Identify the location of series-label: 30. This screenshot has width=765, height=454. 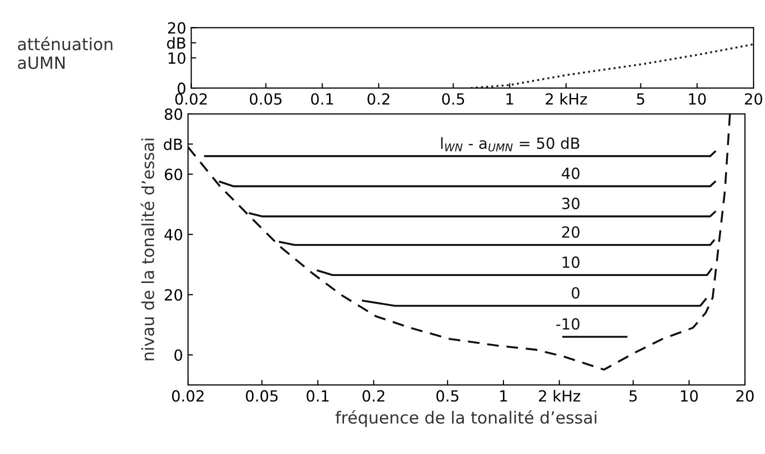
(571, 204).